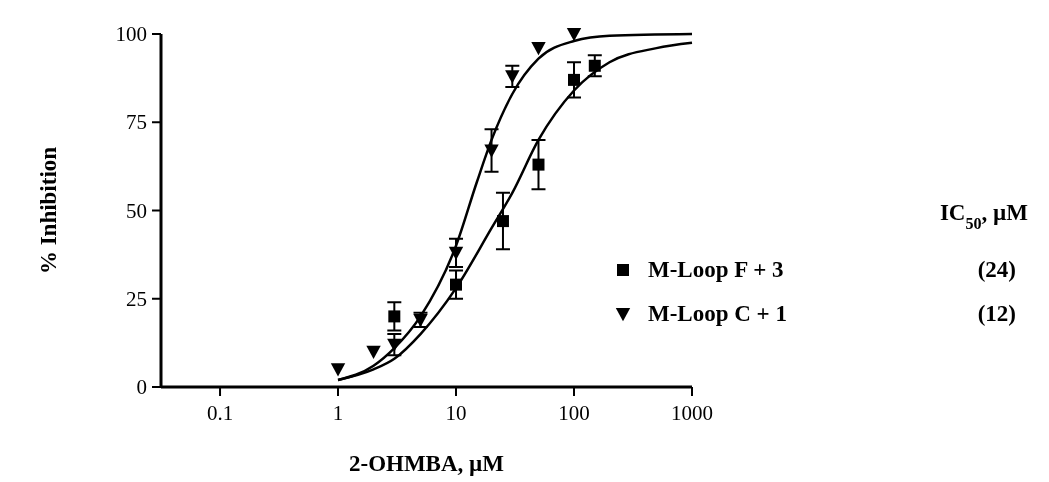  I want to click on legend-label: M-Loop F + 3, so click(716, 269).